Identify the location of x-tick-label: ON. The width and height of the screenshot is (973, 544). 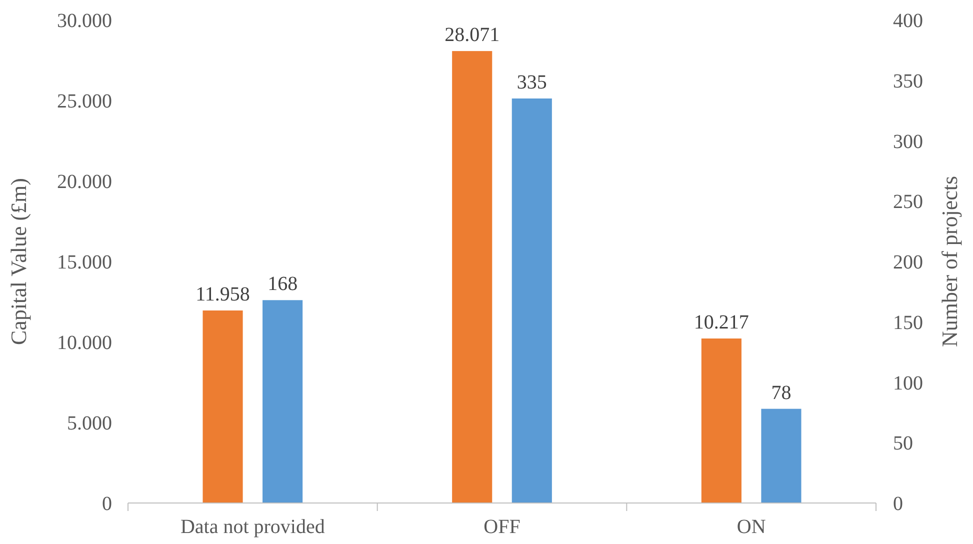
(751, 527).